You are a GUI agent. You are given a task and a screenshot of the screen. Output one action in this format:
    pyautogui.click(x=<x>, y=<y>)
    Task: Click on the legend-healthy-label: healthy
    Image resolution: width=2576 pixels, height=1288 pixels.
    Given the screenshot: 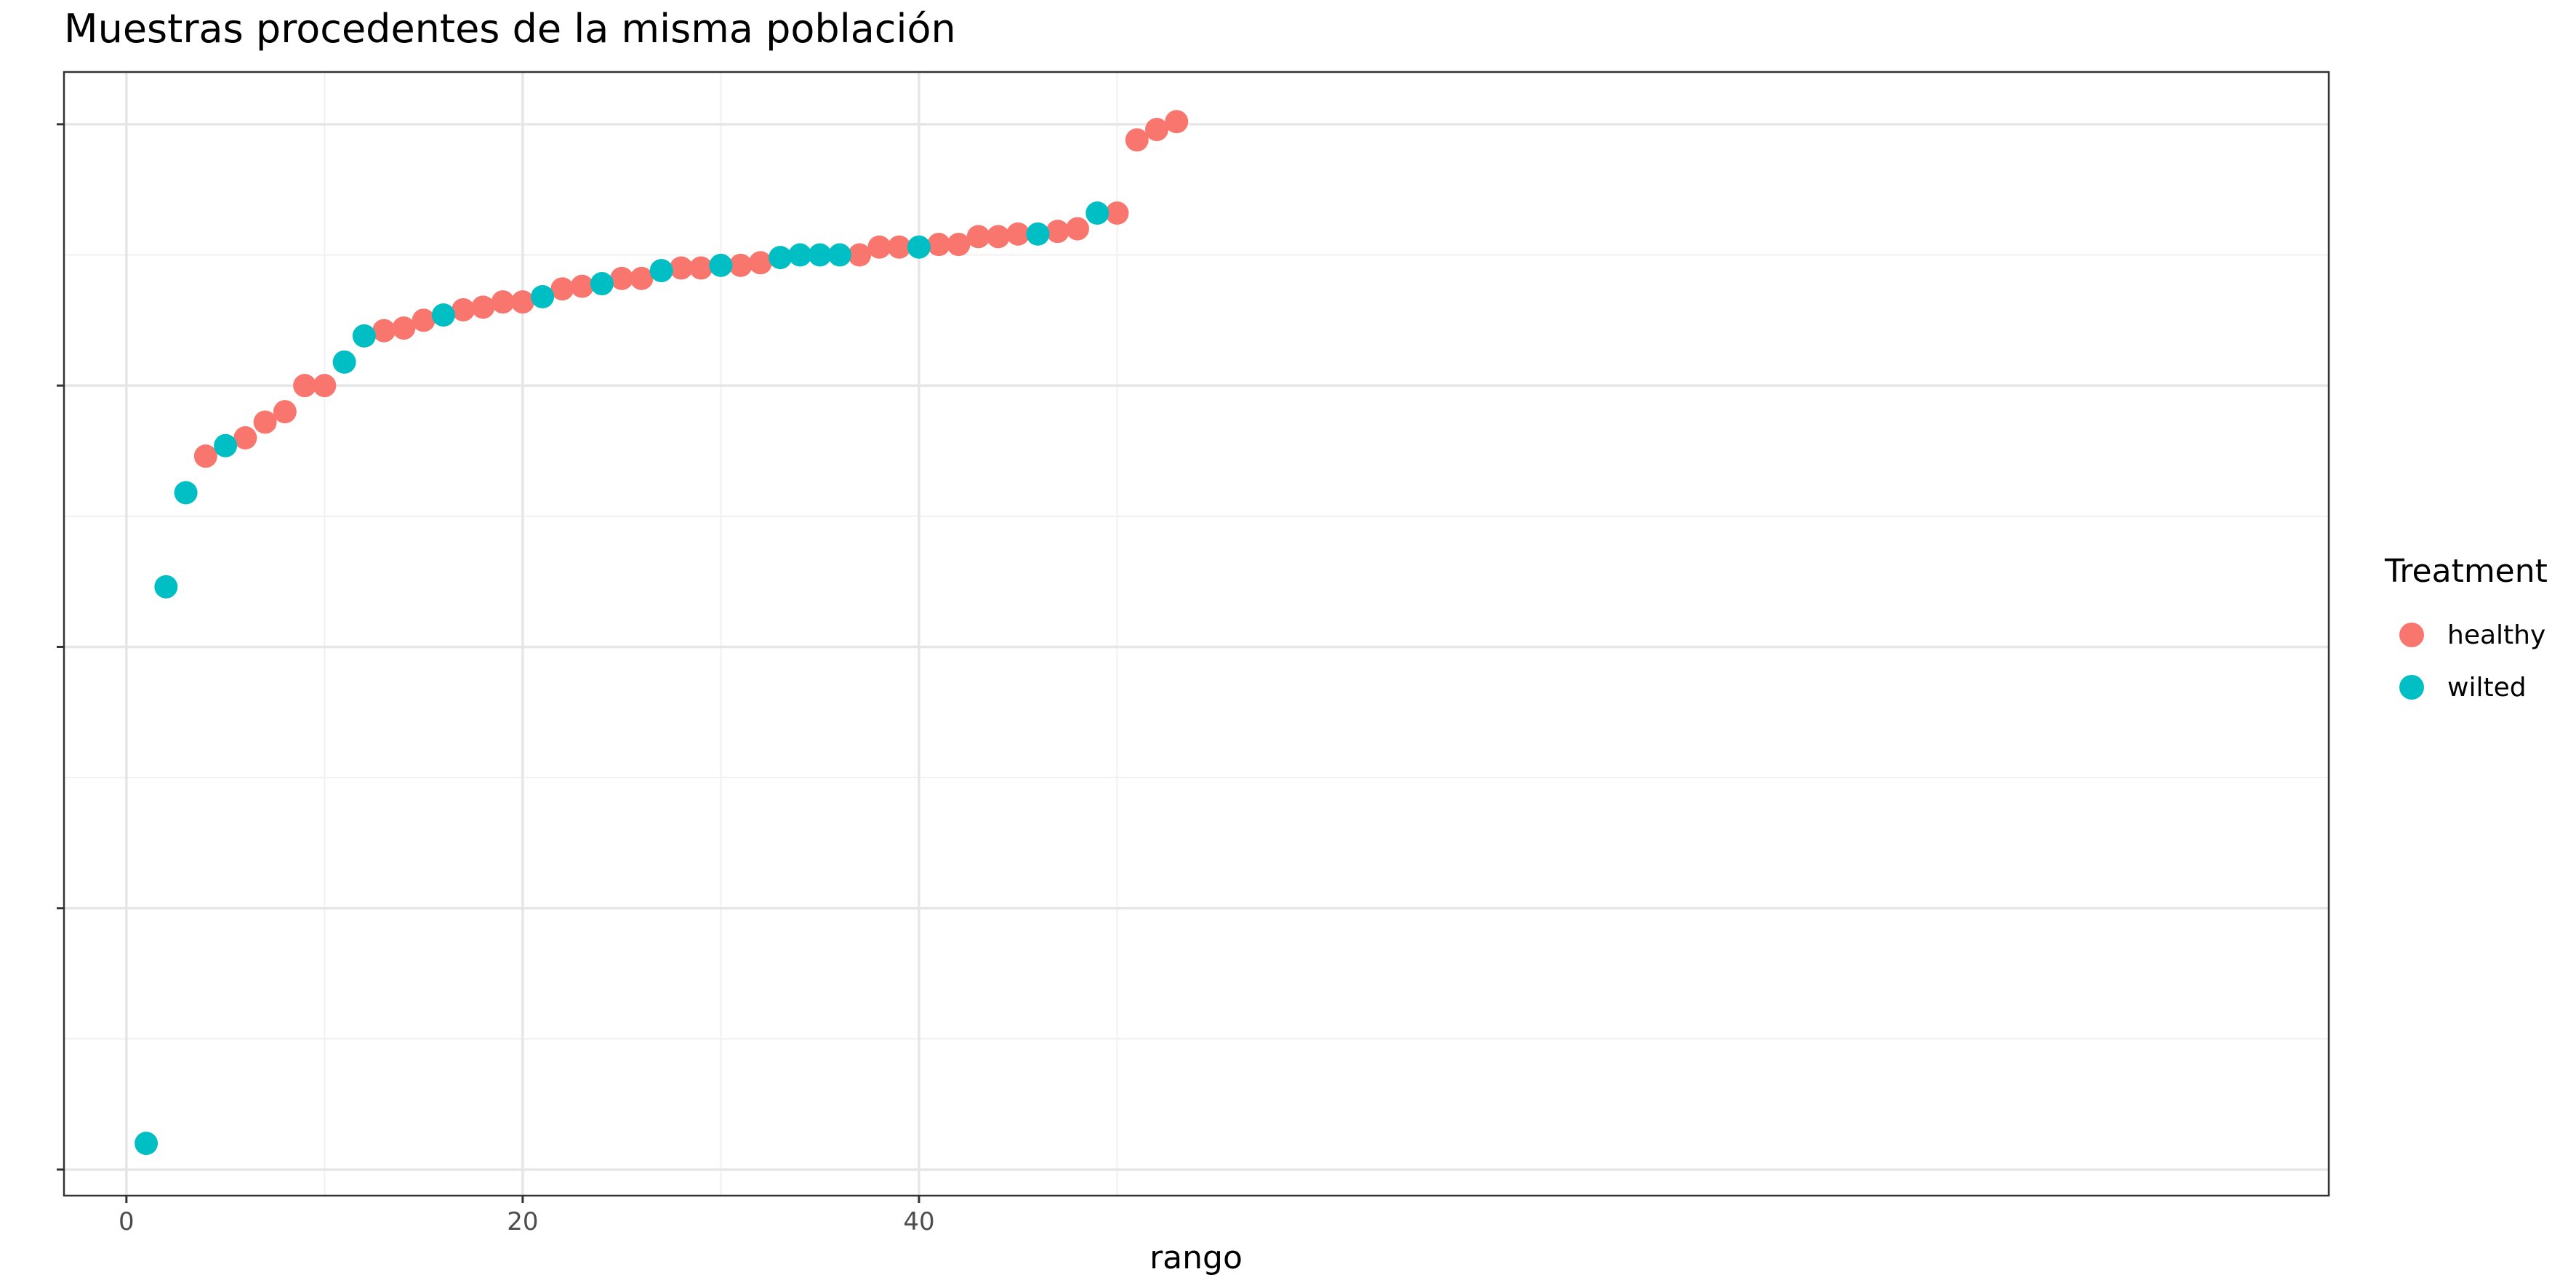 What is the action you would take?
    pyautogui.click(x=2497, y=635)
    